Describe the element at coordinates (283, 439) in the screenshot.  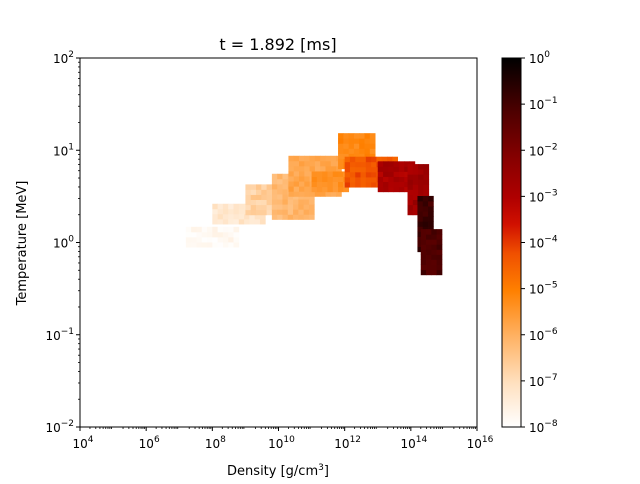
I see `x-axis: 104 106 108 1010 1012 1014 1016` at that location.